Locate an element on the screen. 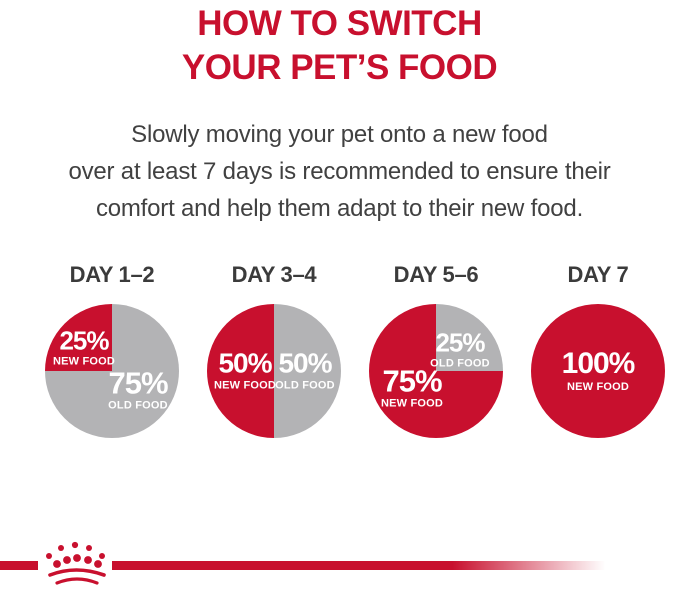 The image size is (679, 594). pie-slice-label: 25% NEW FOOD is located at coordinates (84, 346).